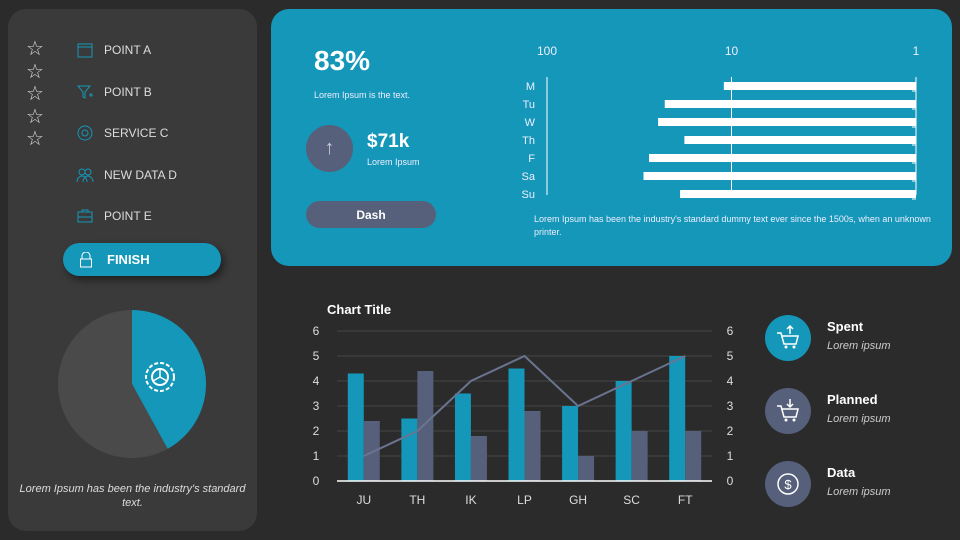  What do you see at coordinates (140, 175) in the screenshot?
I see `nav-label: NEW DATA D` at bounding box center [140, 175].